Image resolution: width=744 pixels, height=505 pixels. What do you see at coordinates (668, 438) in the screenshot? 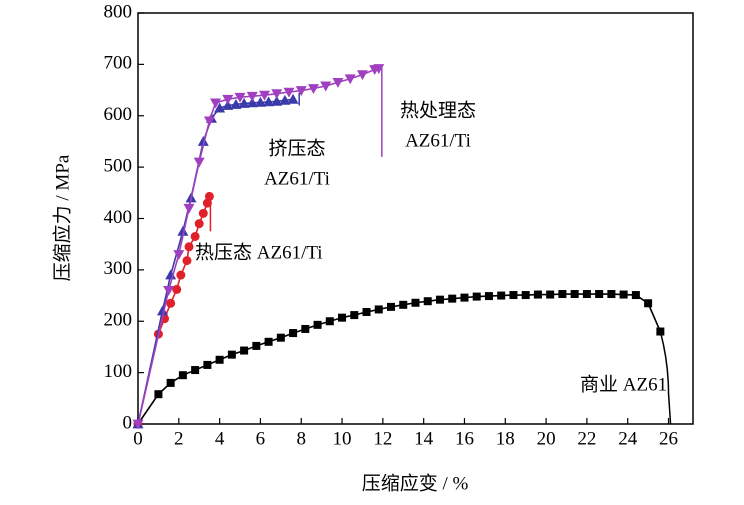
I see `x-tick-label: 26` at bounding box center [668, 438].